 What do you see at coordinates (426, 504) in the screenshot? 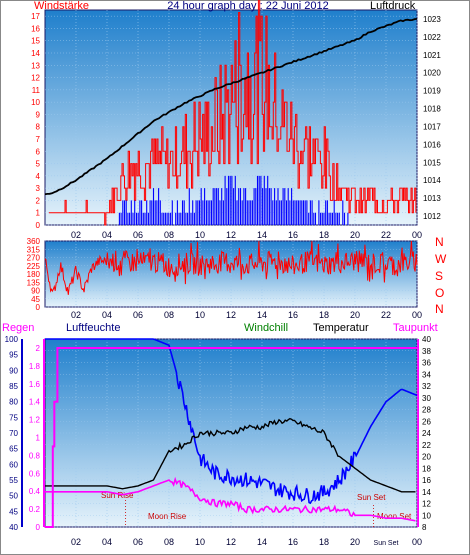
I see `temperatur-tick-label: 12` at bounding box center [426, 504].